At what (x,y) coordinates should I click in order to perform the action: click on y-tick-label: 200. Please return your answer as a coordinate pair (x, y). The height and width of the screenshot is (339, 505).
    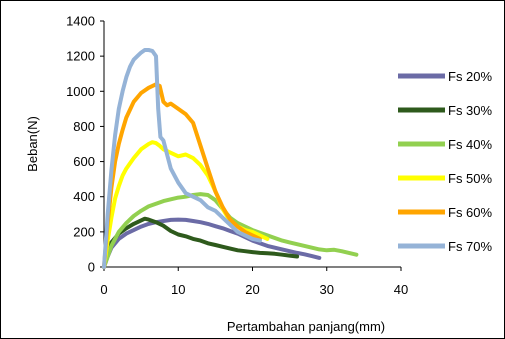
    Looking at the image, I should click on (84, 231).